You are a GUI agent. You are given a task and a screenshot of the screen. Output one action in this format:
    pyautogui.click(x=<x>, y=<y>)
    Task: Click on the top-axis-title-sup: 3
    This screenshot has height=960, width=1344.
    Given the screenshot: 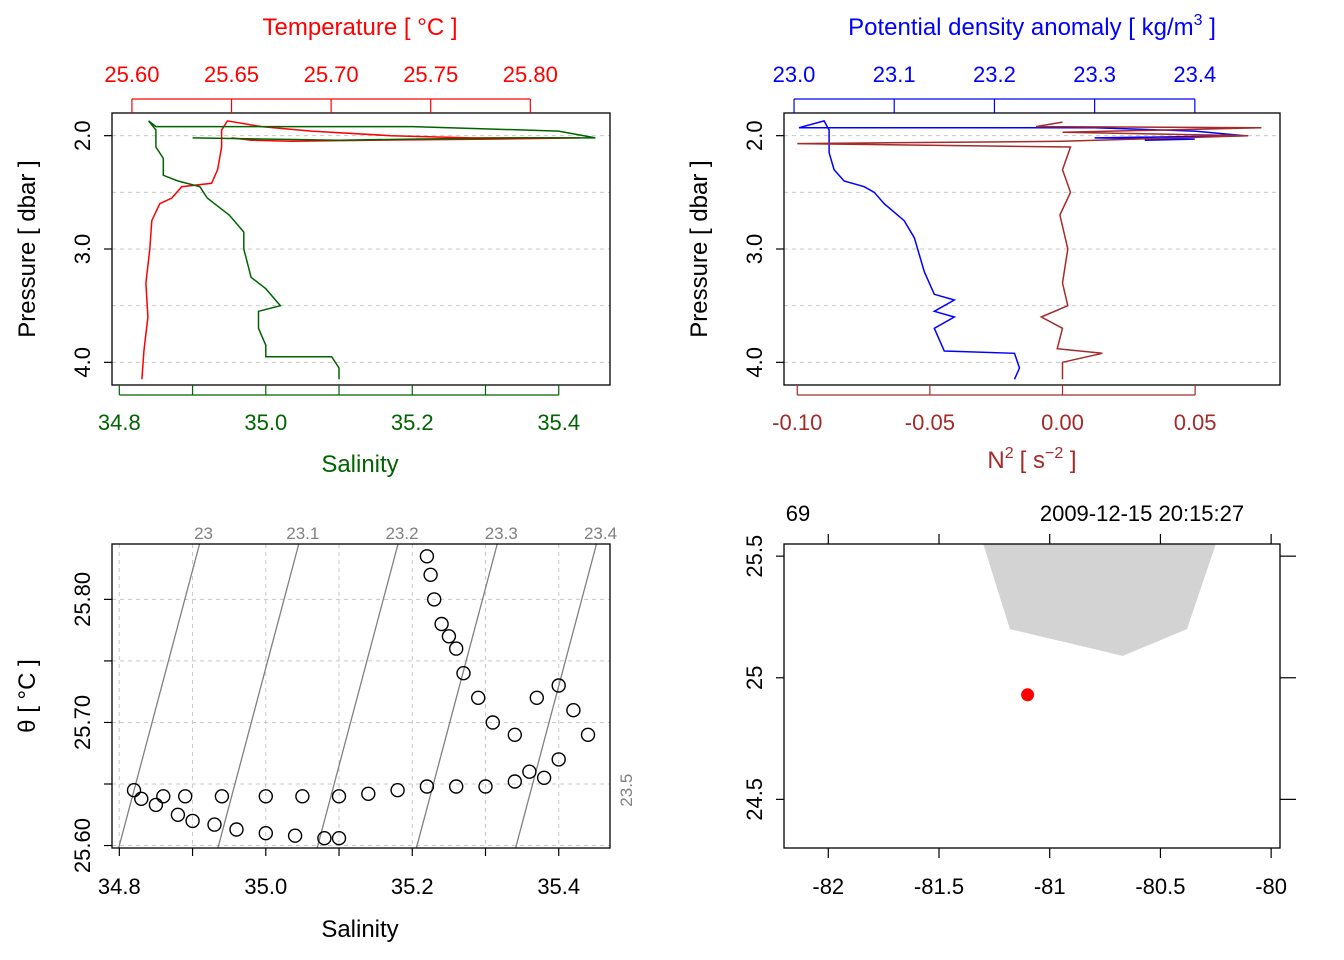 What is the action you would take?
    pyautogui.click(x=1198, y=20)
    